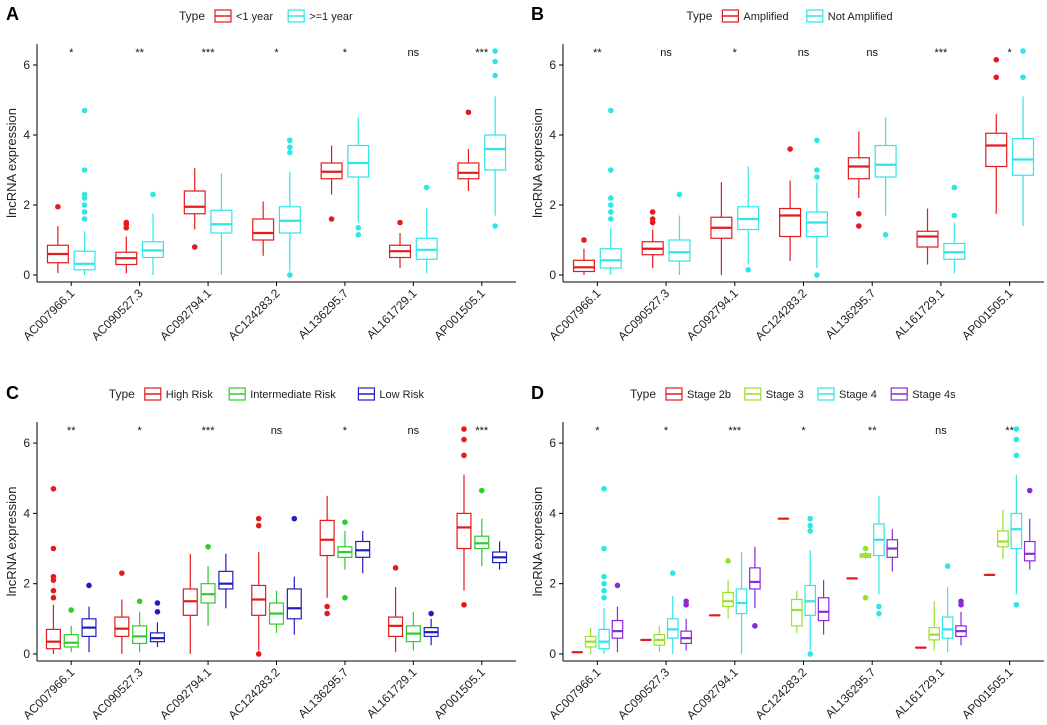 This screenshot has width=1047, height=725. Describe the element at coordinates (26, 513) in the screenshot. I see `y-tick-label: 4` at that location.